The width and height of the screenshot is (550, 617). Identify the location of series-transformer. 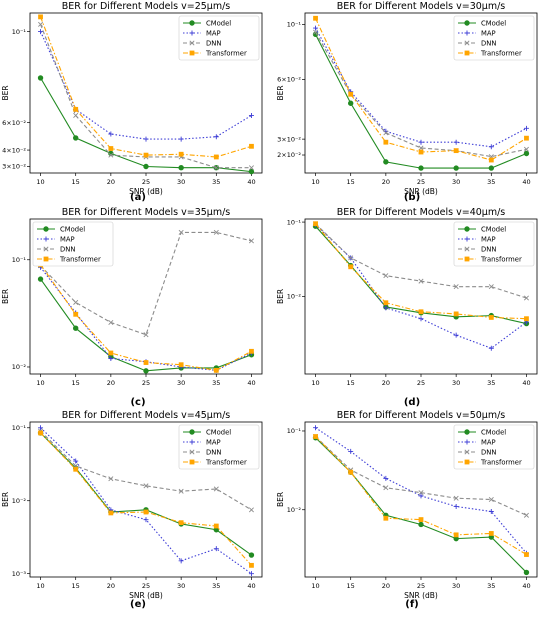
(421, 89).